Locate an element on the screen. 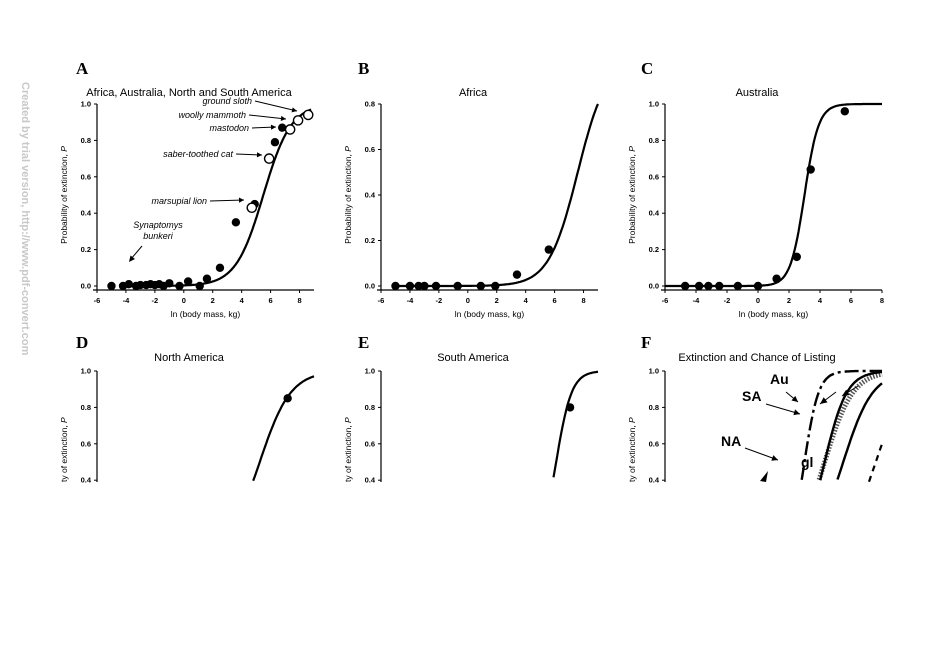 Image resolution: width=936 pixels, height=662 pixels. annotation-label: marsupial lion is located at coordinates (179, 201).